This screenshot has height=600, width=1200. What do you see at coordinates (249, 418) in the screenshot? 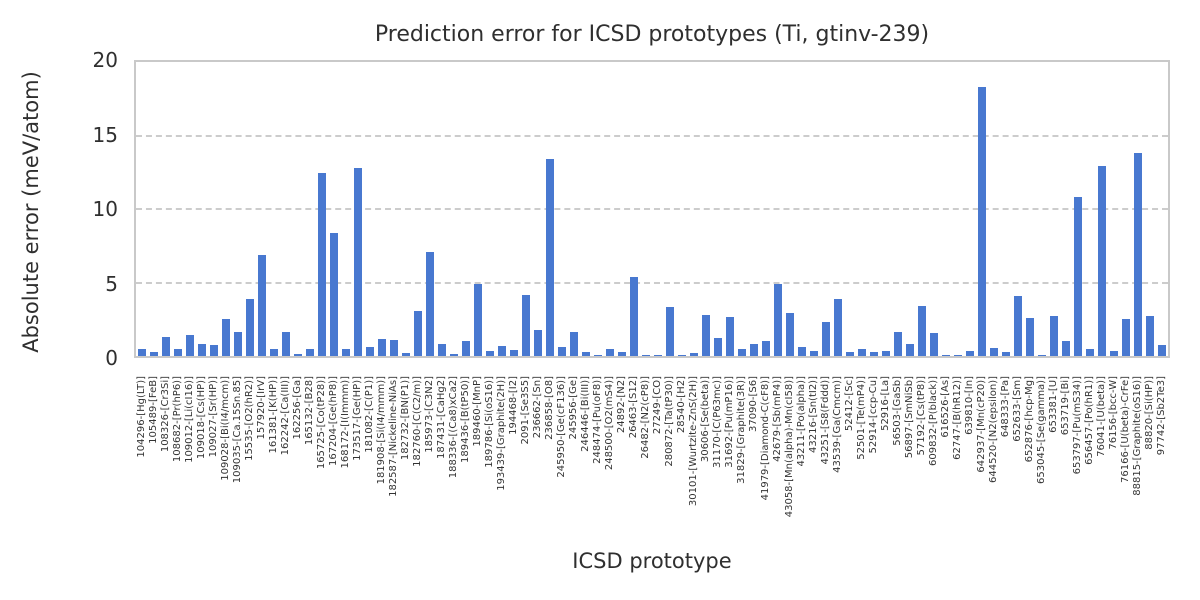
I see `x-tick-label: 15535-[O2(hR2)]` at bounding box center [249, 418].